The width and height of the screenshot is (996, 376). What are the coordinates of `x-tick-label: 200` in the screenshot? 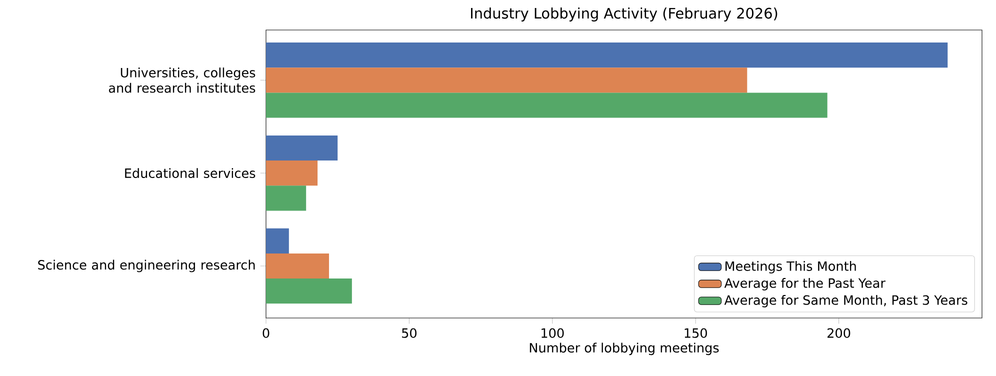 It's located at (839, 333).